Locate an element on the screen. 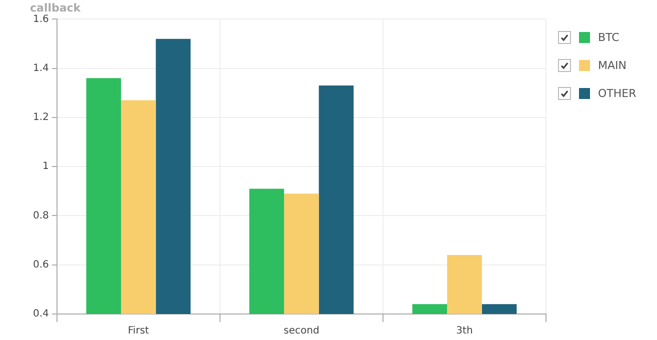 The height and width of the screenshot is (340, 657). legend-label: OTHER is located at coordinates (617, 93).